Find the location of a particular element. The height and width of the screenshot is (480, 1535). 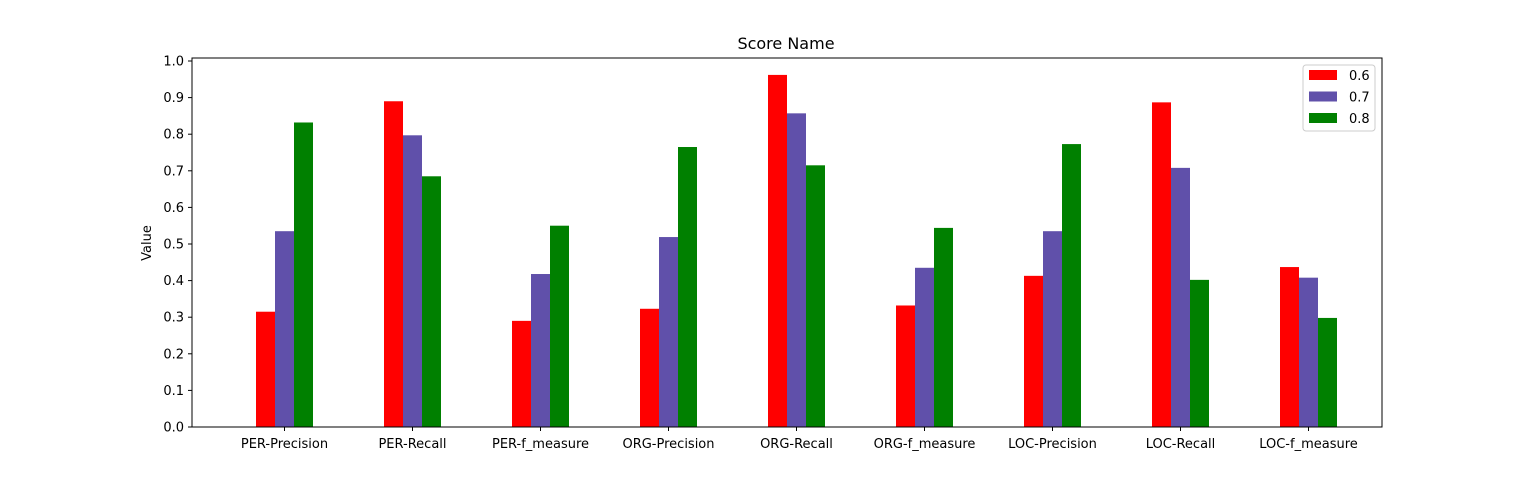

y-axis-label: Value is located at coordinates (147, 243).